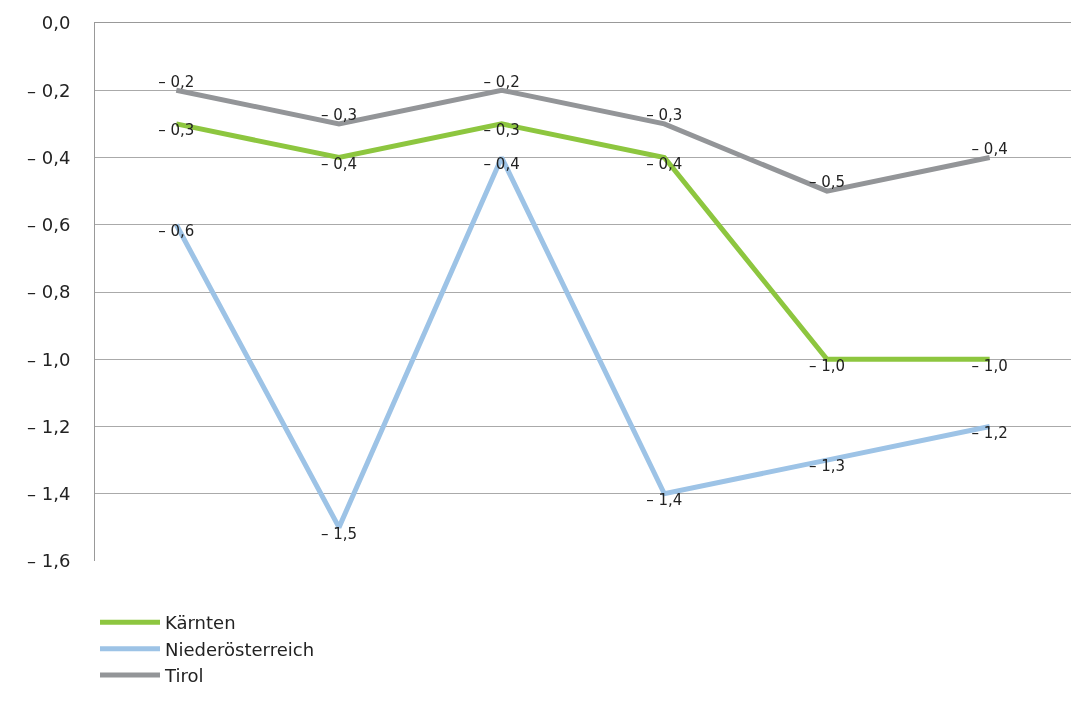 The width and height of the screenshot is (1073, 728). What do you see at coordinates (339, 533) in the screenshot?
I see `data-label: – 1,5` at bounding box center [339, 533].